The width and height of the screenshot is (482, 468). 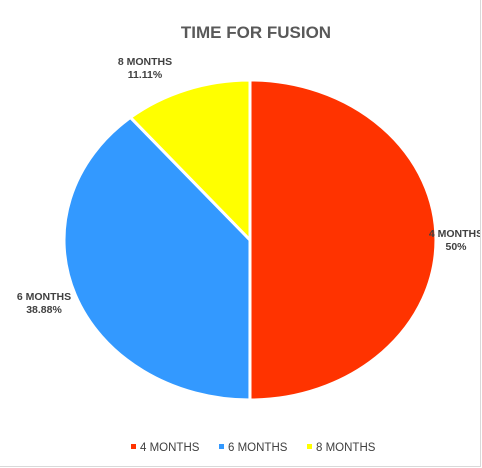 I want to click on legend-item-6-months: 6 MONTHS, so click(x=253, y=448).